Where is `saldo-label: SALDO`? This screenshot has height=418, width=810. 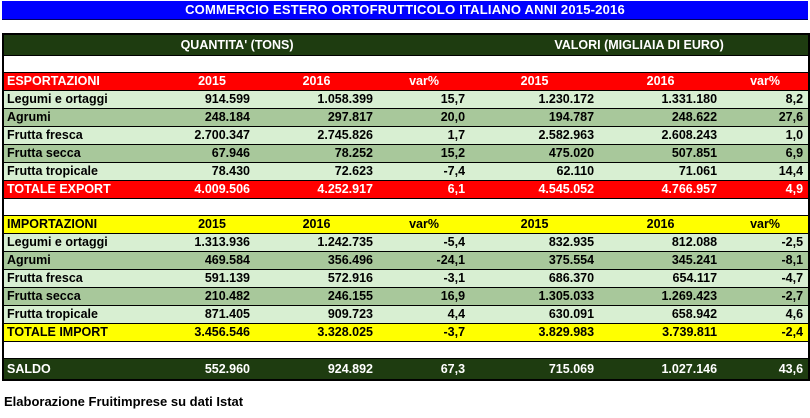
saldo-label: SALDO is located at coordinates (86, 369).